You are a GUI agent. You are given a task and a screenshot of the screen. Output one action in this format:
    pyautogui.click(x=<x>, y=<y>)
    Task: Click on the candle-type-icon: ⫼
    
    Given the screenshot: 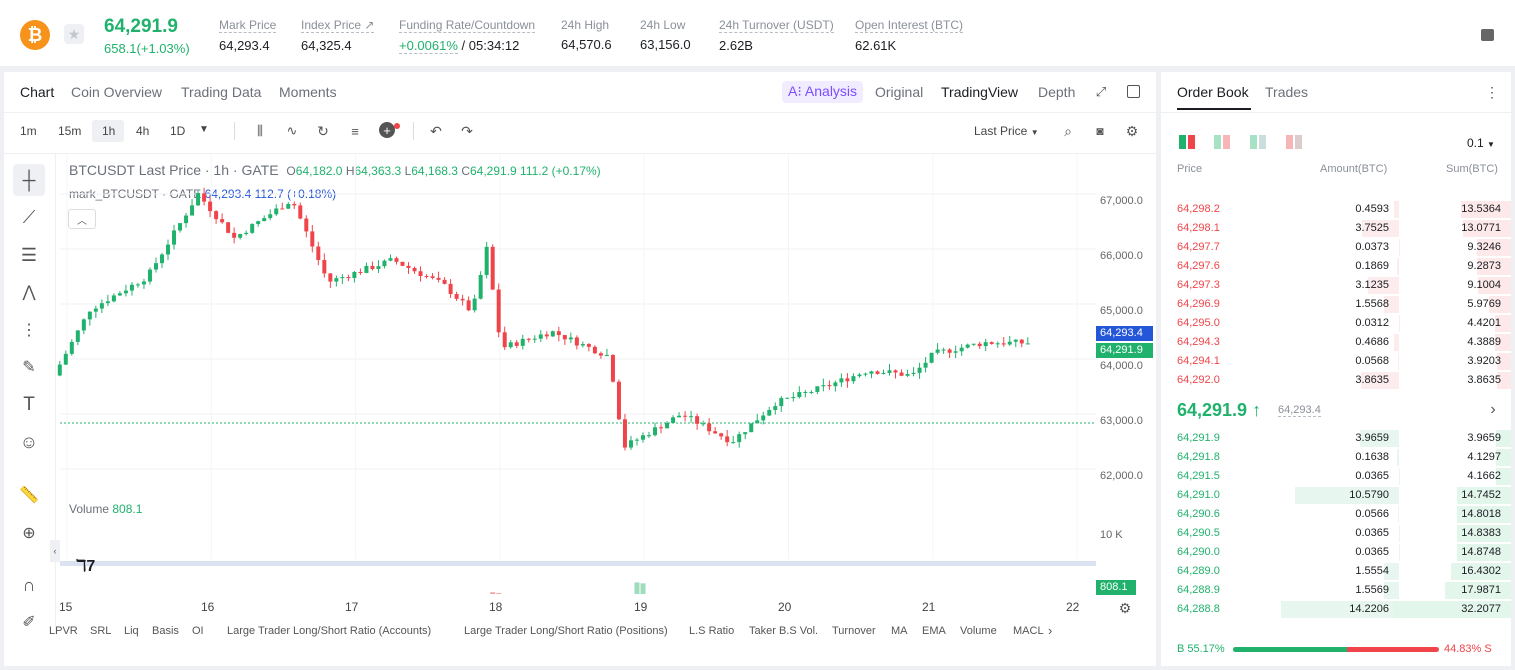 What is the action you would take?
    pyautogui.click(x=260, y=130)
    